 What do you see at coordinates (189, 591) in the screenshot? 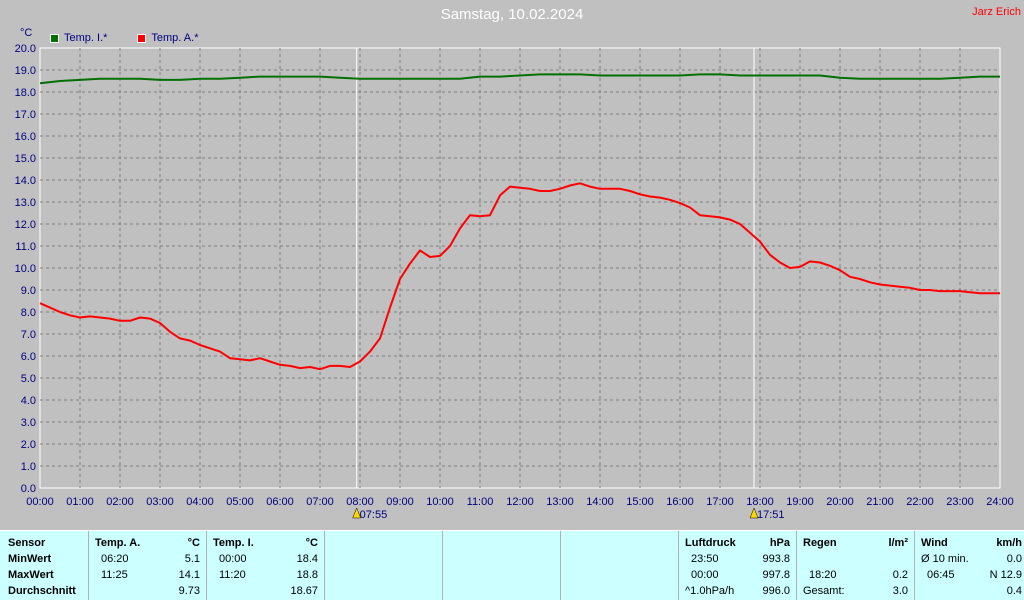
I see `temp-a-avg: 9.73` at bounding box center [189, 591].